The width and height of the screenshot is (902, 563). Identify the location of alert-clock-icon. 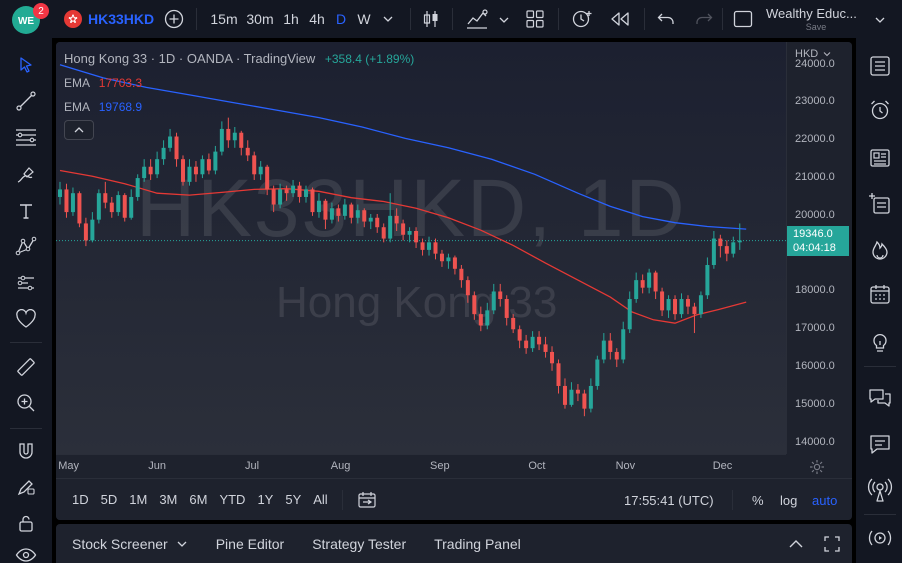
(582, 19).